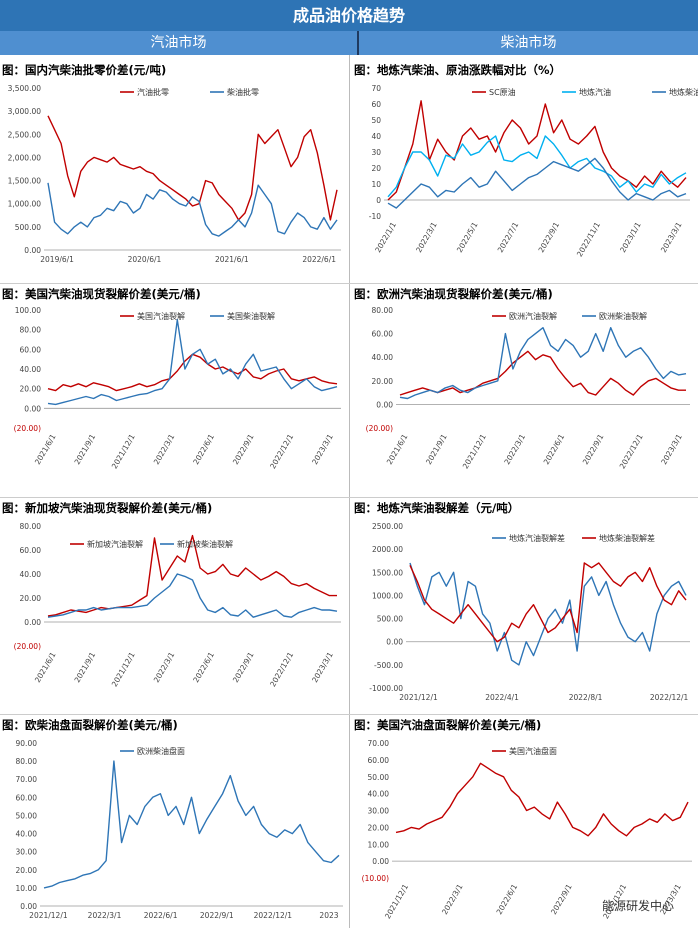 This screenshot has height=928, width=698. Describe the element at coordinates (319, 259) in the screenshot. I see `x-tick-label: 2022/6/1` at that location.